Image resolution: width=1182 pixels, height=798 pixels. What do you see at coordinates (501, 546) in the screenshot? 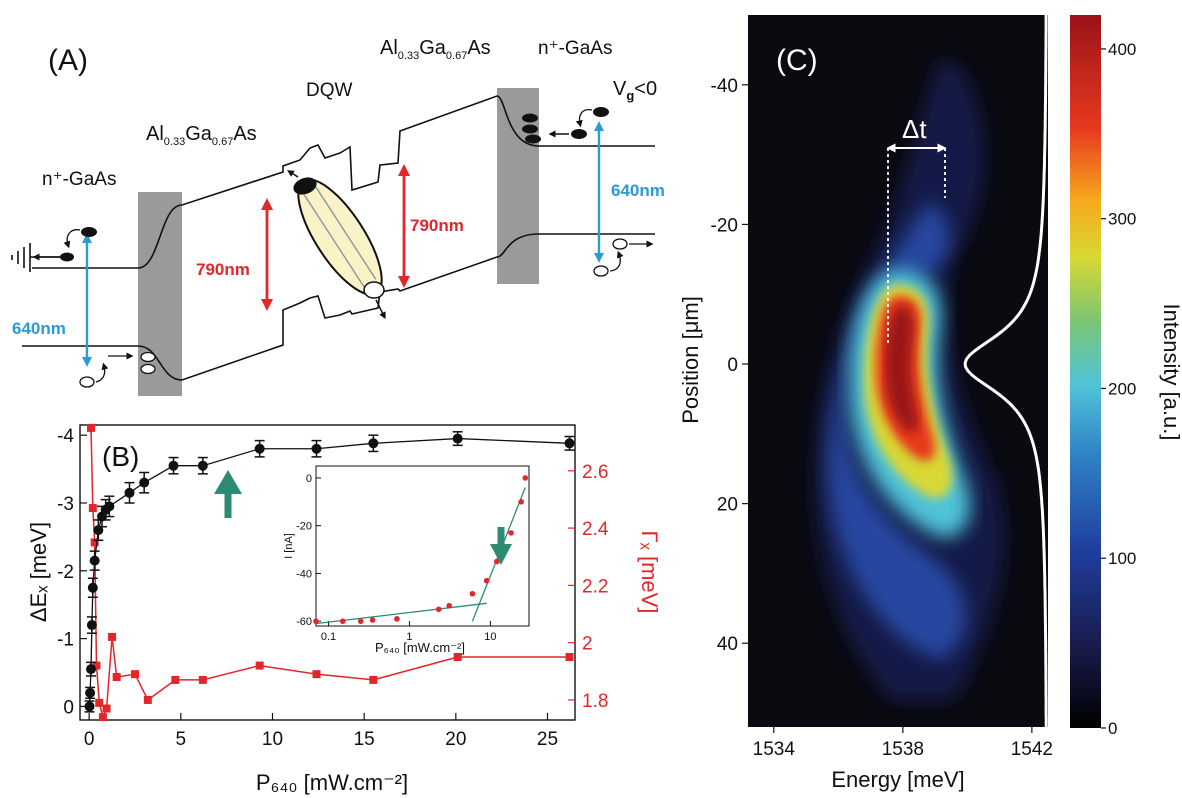
I see `inset-annotation-arrow-icon` at bounding box center [501, 546].